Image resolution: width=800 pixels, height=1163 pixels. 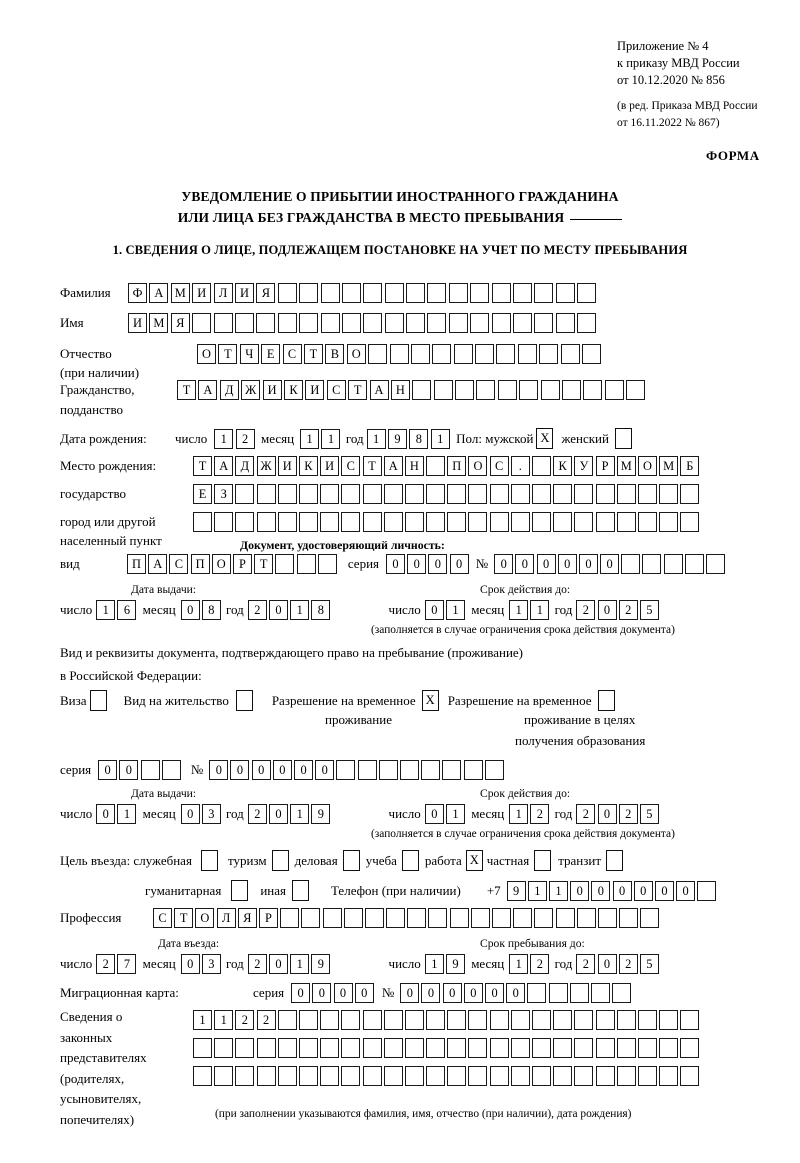 I want to click on char-cell: Е, so click(x=271, y=354).